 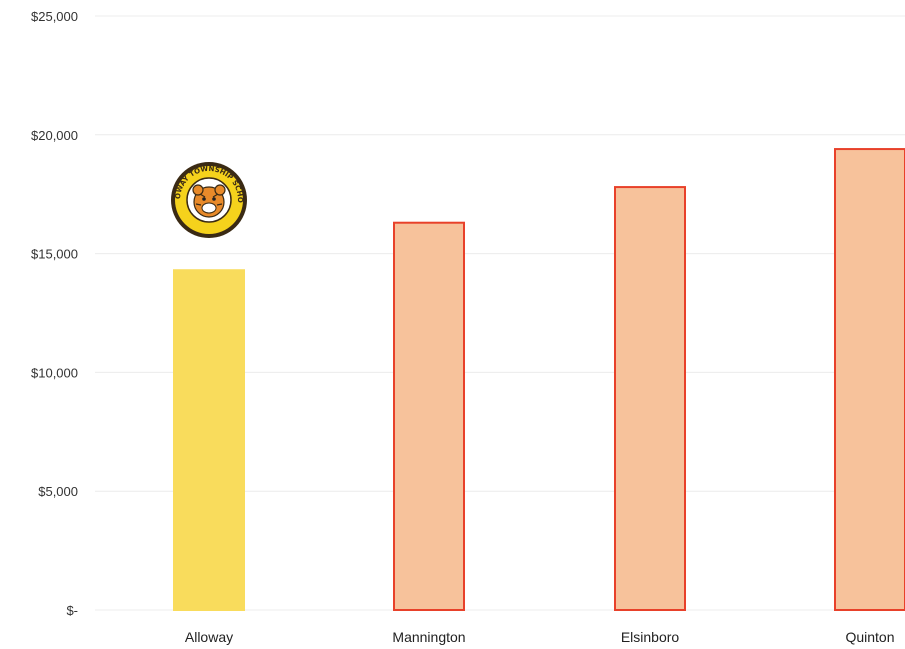 What do you see at coordinates (429, 416) in the screenshot?
I see `bar-mannington` at bounding box center [429, 416].